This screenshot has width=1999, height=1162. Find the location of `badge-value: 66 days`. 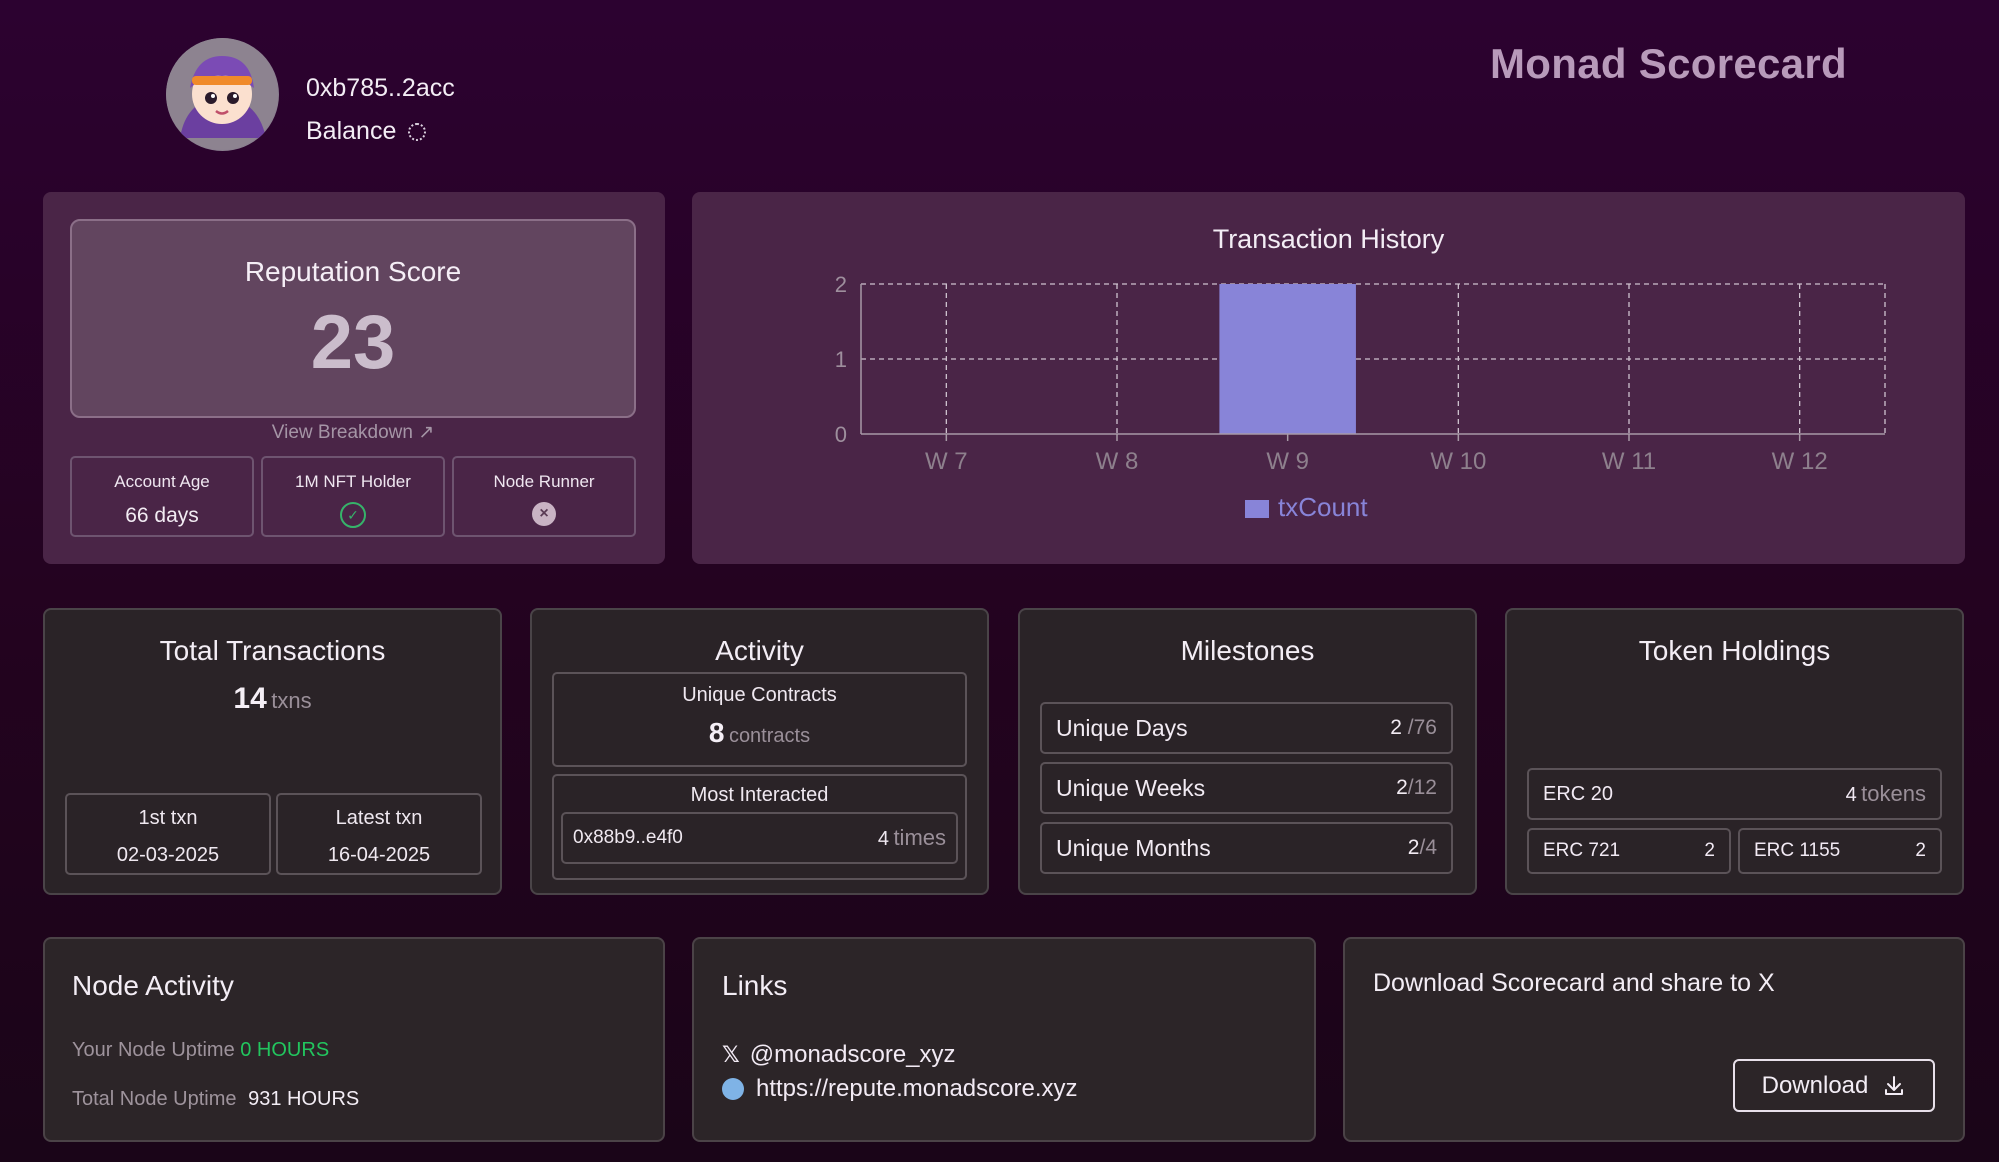

badge-value: 66 days is located at coordinates (162, 515).